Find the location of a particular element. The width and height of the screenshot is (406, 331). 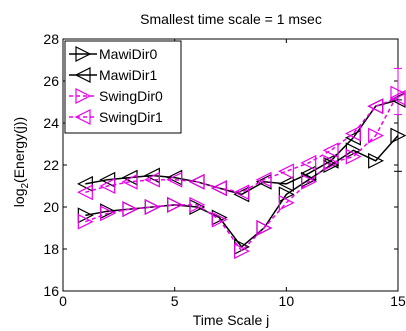

svg-text: log2(Energy(j)) is located at coordinates (21, 162).